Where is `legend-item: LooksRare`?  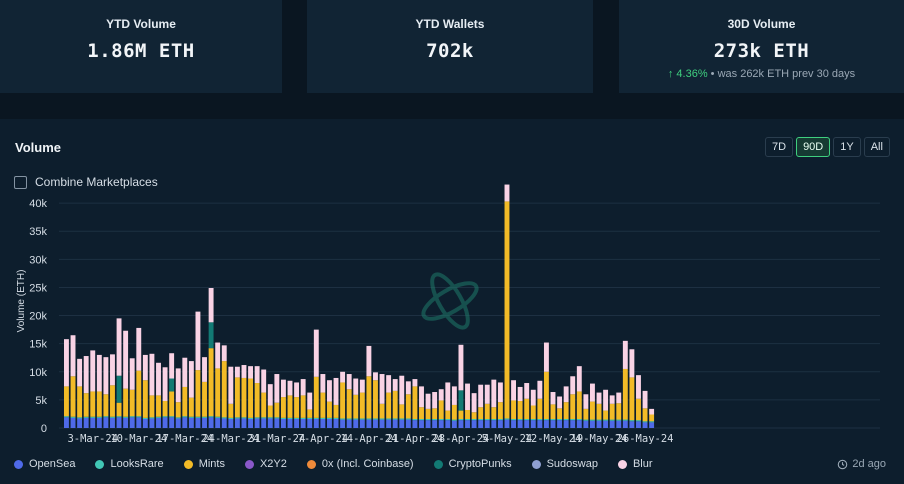
legend-item: LooksRare is located at coordinates (129, 464).